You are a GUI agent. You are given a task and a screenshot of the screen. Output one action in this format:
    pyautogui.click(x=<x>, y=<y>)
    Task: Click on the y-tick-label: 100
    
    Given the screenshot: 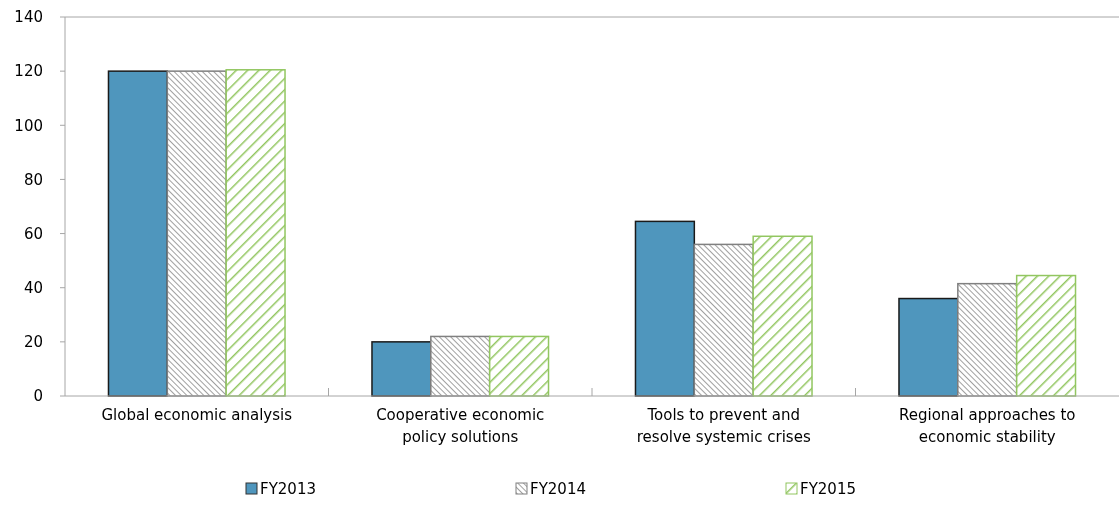 What is the action you would take?
    pyautogui.click(x=28, y=125)
    